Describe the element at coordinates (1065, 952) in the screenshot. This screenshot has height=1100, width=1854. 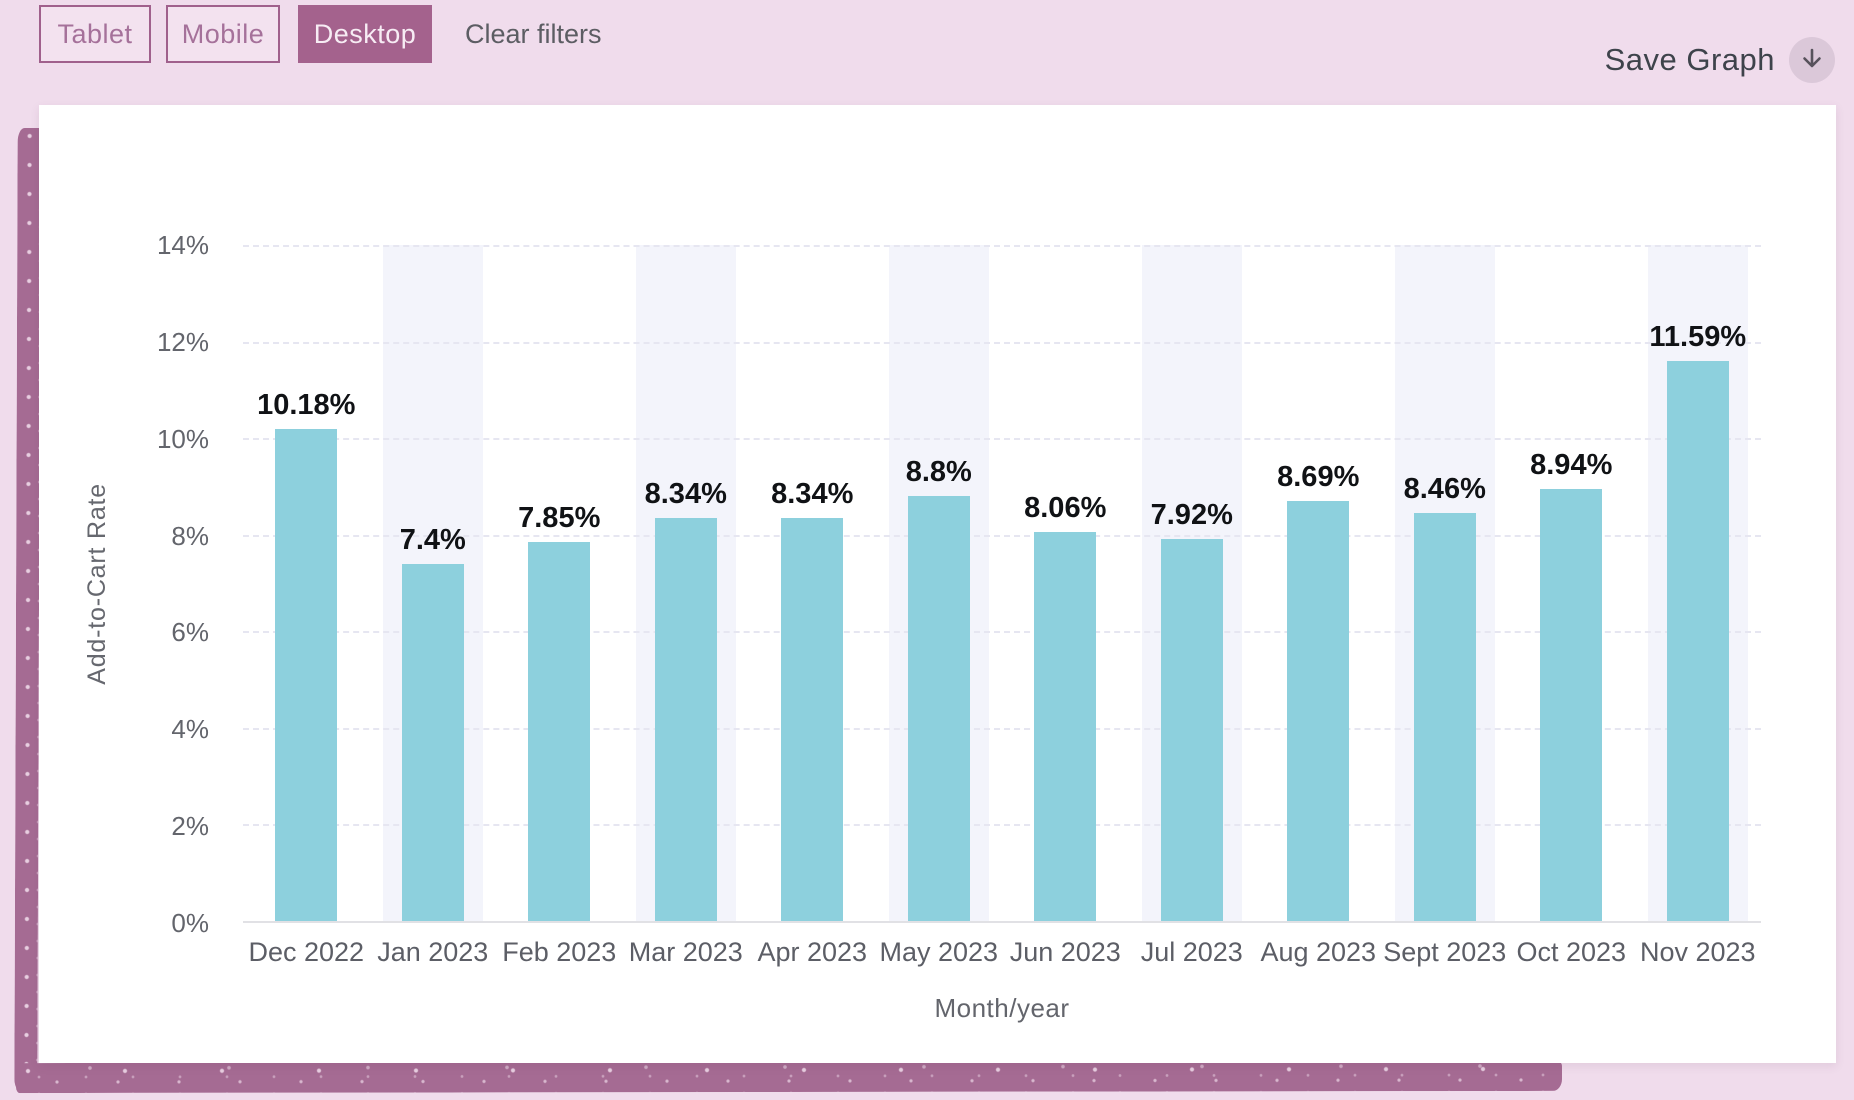
I see `x-tick-label: Jun 2023` at that location.